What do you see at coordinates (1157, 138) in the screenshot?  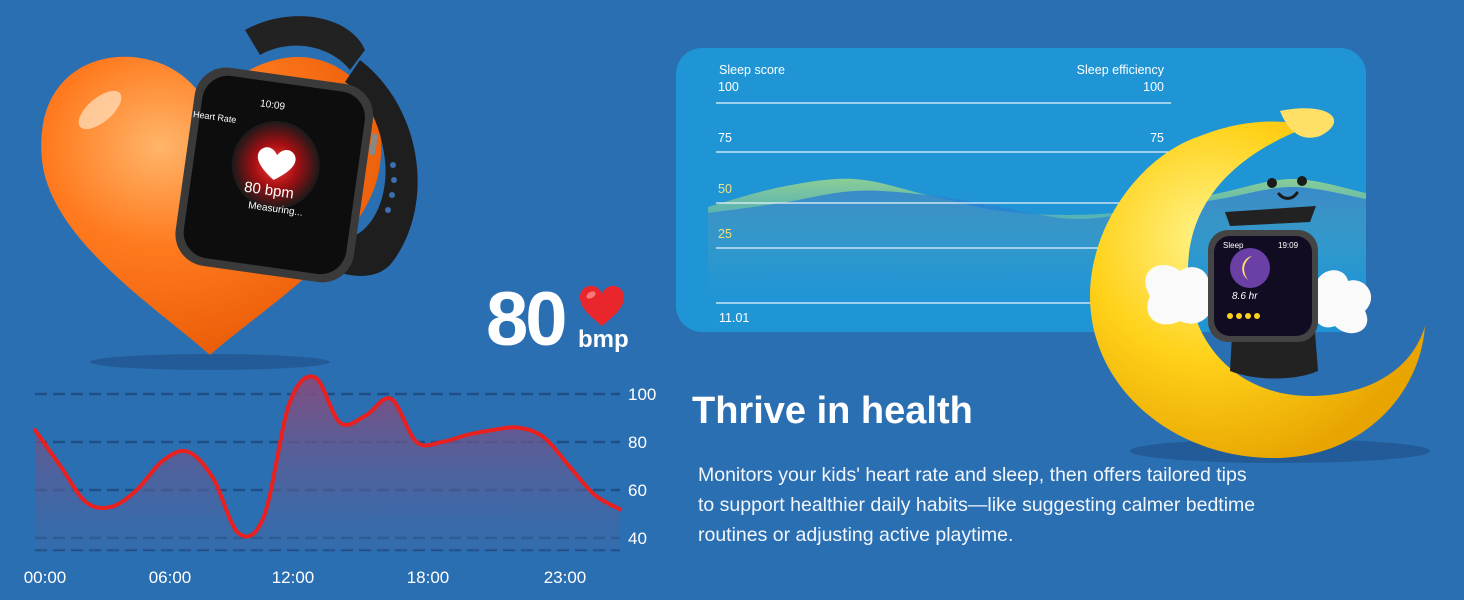 I see `sleep-right-tick: 75` at bounding box center [1157, 138].